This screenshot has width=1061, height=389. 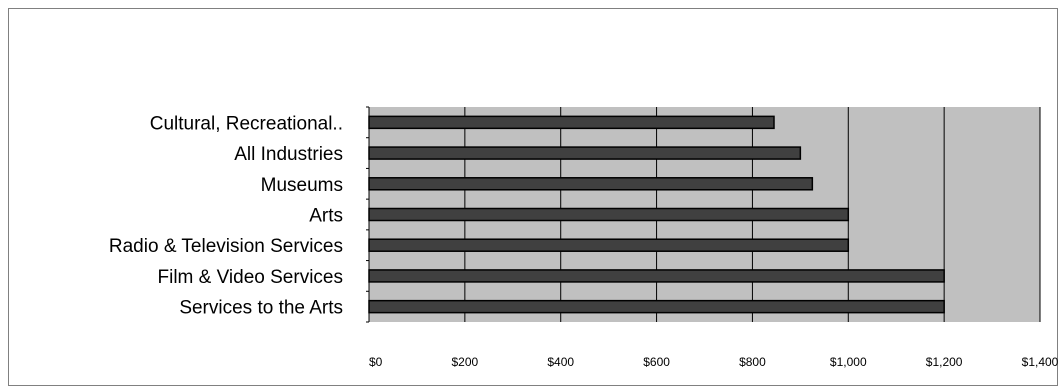 I want to click on category-label: Film & Video Services, so click(x=251, y=277).